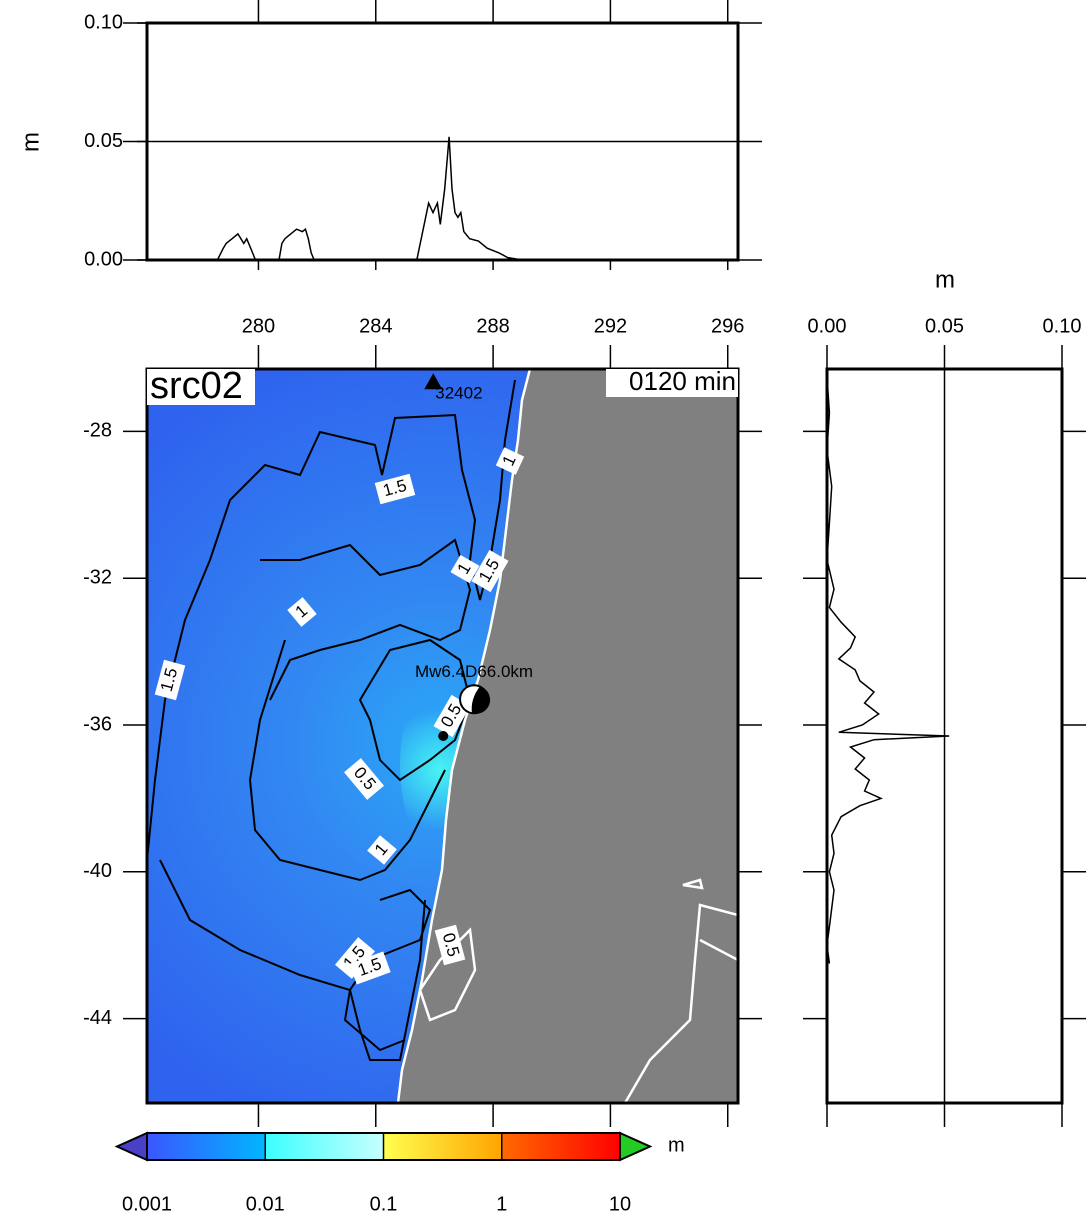 This screenshot has width=1088, height=1221. Describe the element at coordinates (727, 326) in the screenshot. I see `x-tick-label: 296` at that location.